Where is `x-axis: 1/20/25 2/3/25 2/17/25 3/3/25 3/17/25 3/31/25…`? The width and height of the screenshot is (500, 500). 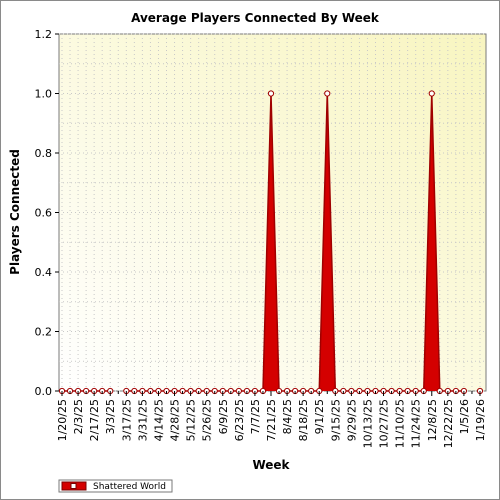
x-axis: 1/20/25 2/3/25 2/17/25 3/3/25 3/17/25 3/31/25… is located at coordinates (271, 419).